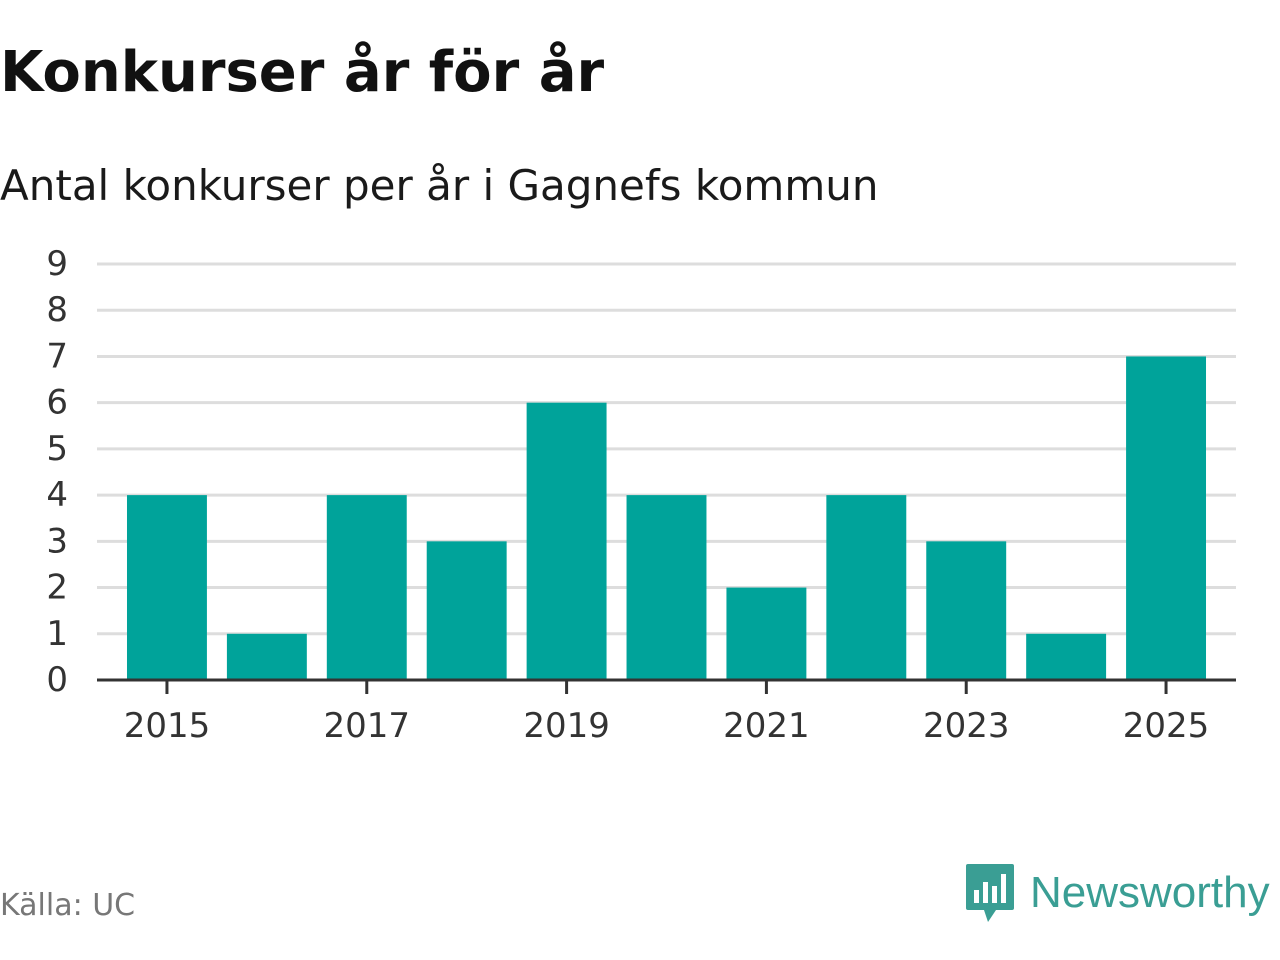 The height and width of the screenshot is (960, 1280). What do you see at coordinates (57, 449) in the screenshot?
I see `y-tick-label-5: 5` at bounding box center [57, 449].